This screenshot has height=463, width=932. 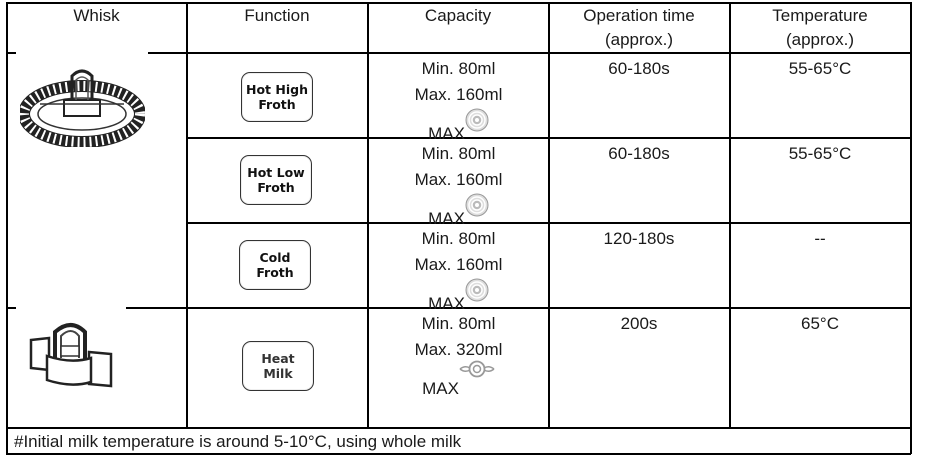 I want to click on header-whisk: Whisk, so click(x=96, y=15).